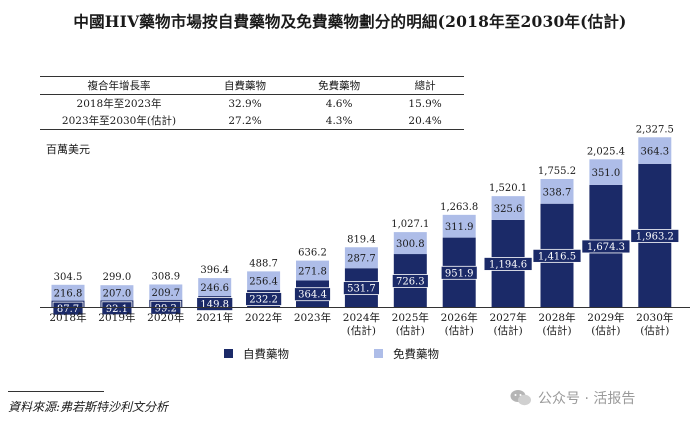 The image size is (700, 425). I want to click on data-label-self-paid: 951.9, so click(459, 273).